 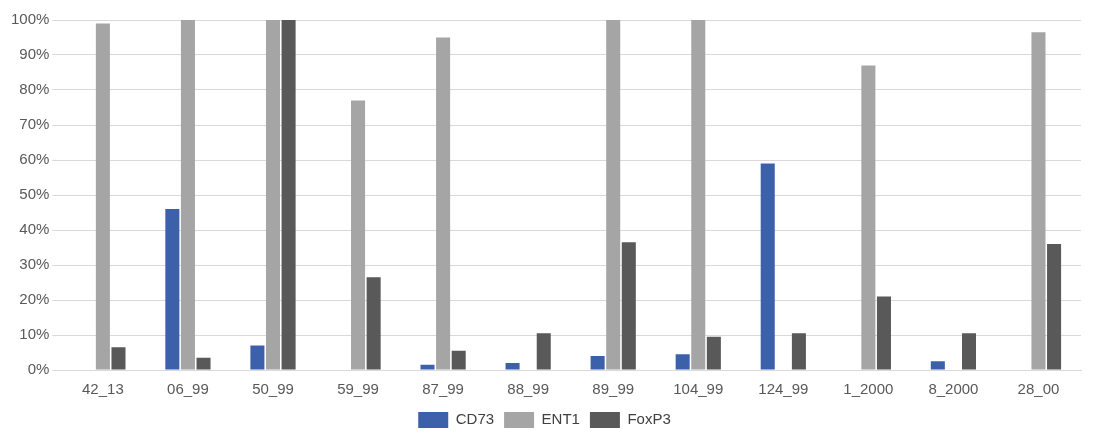 What do you see at coordinates (443, 389) in the screenshot?
I see `x-tick-label: 87_99` at bounding box center [443, 389].